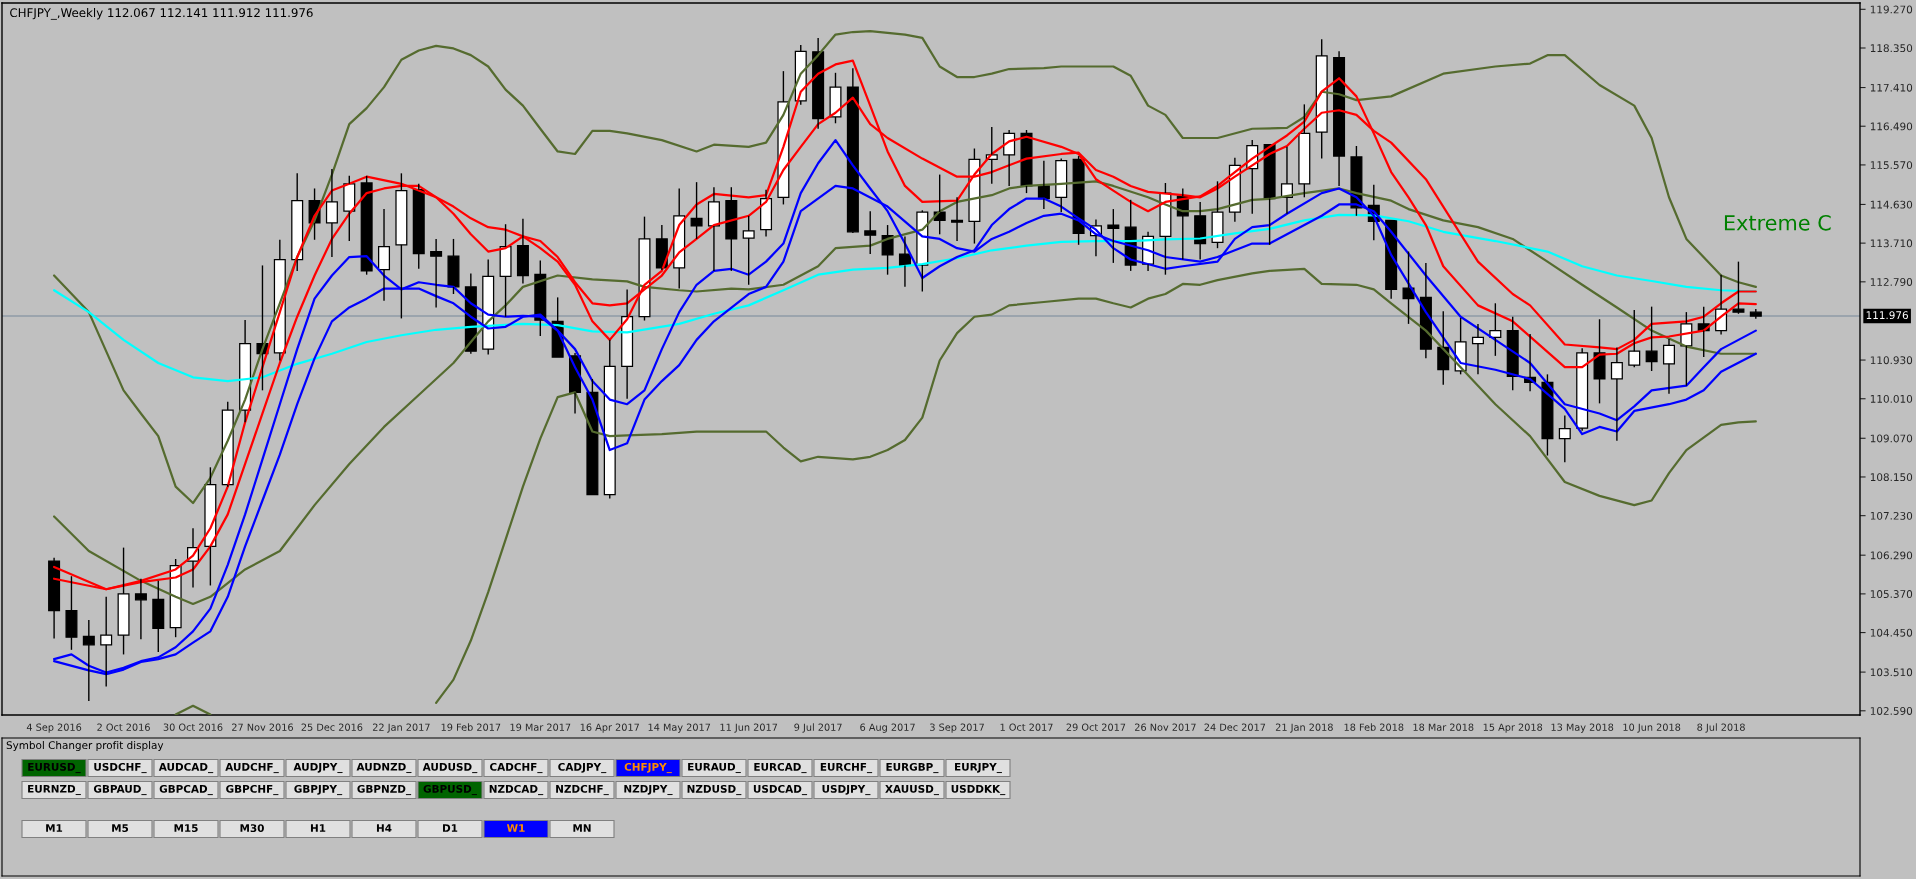  What do you see at coordinates (1891, 87) in the screenshot?
I see `y-tick-label: 117.410` at bounding box center [1891, 87].